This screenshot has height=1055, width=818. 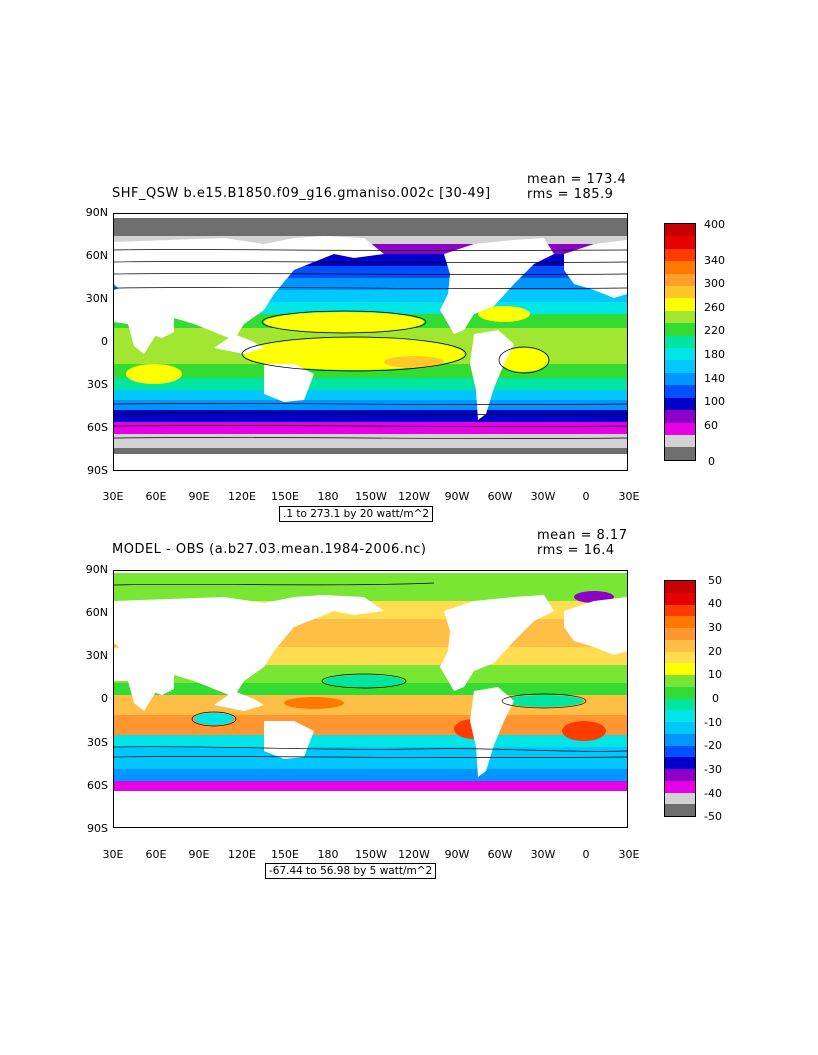 I want to click on panel-2-colorbar-label: 10, so click(x=715, y=674).